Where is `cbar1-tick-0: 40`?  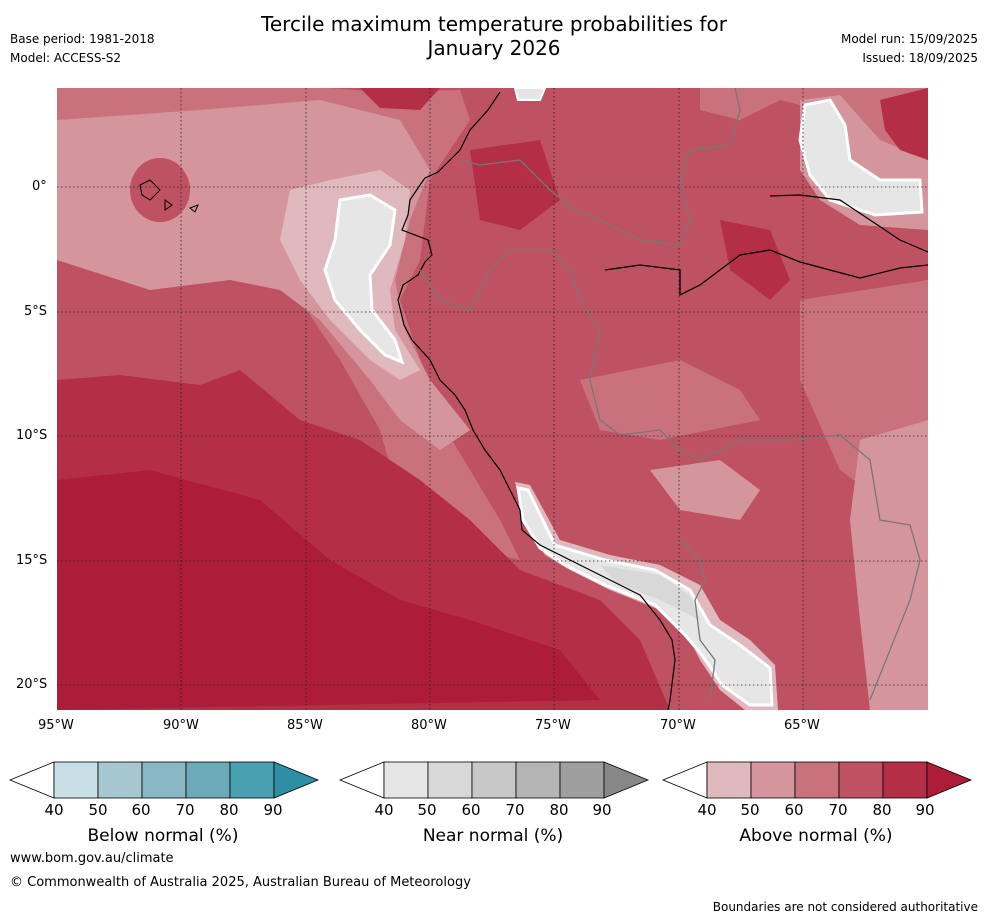
cbar1-tick-0: 40 is located at coordinates (384, 810).